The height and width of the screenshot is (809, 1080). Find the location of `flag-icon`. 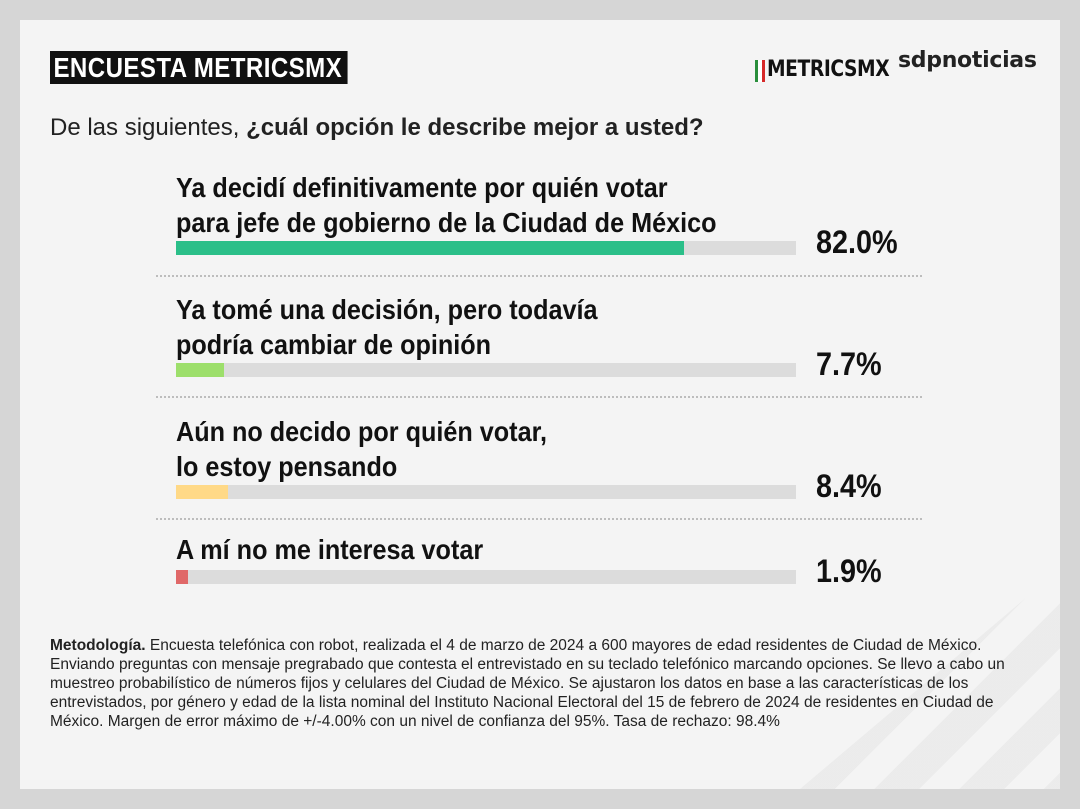

flag-icon is located at coordinates (760, 71).